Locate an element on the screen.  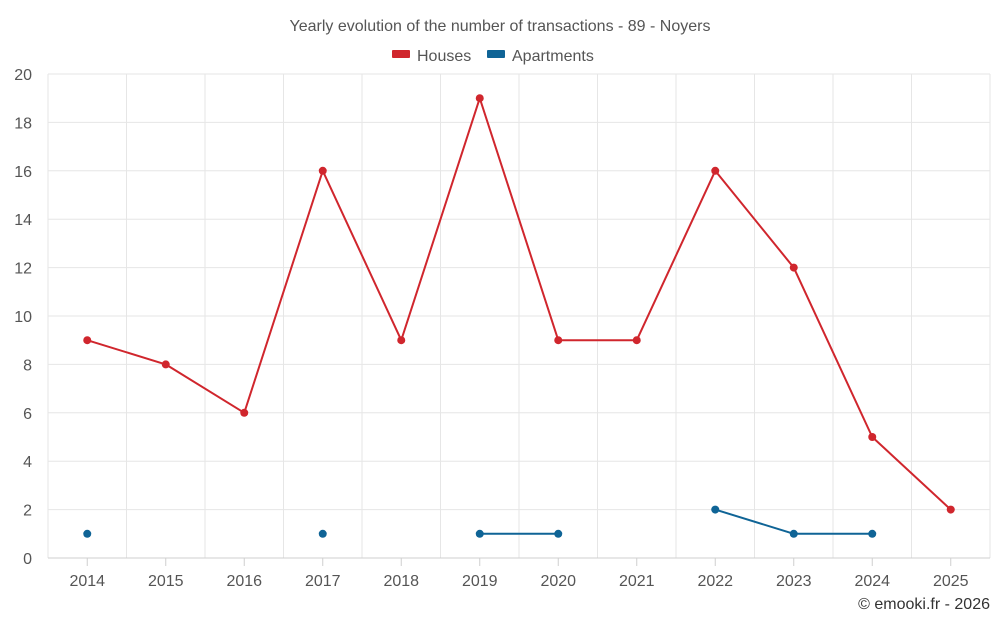
legend-item-houses: Houses is located at coordinates (431, 56).